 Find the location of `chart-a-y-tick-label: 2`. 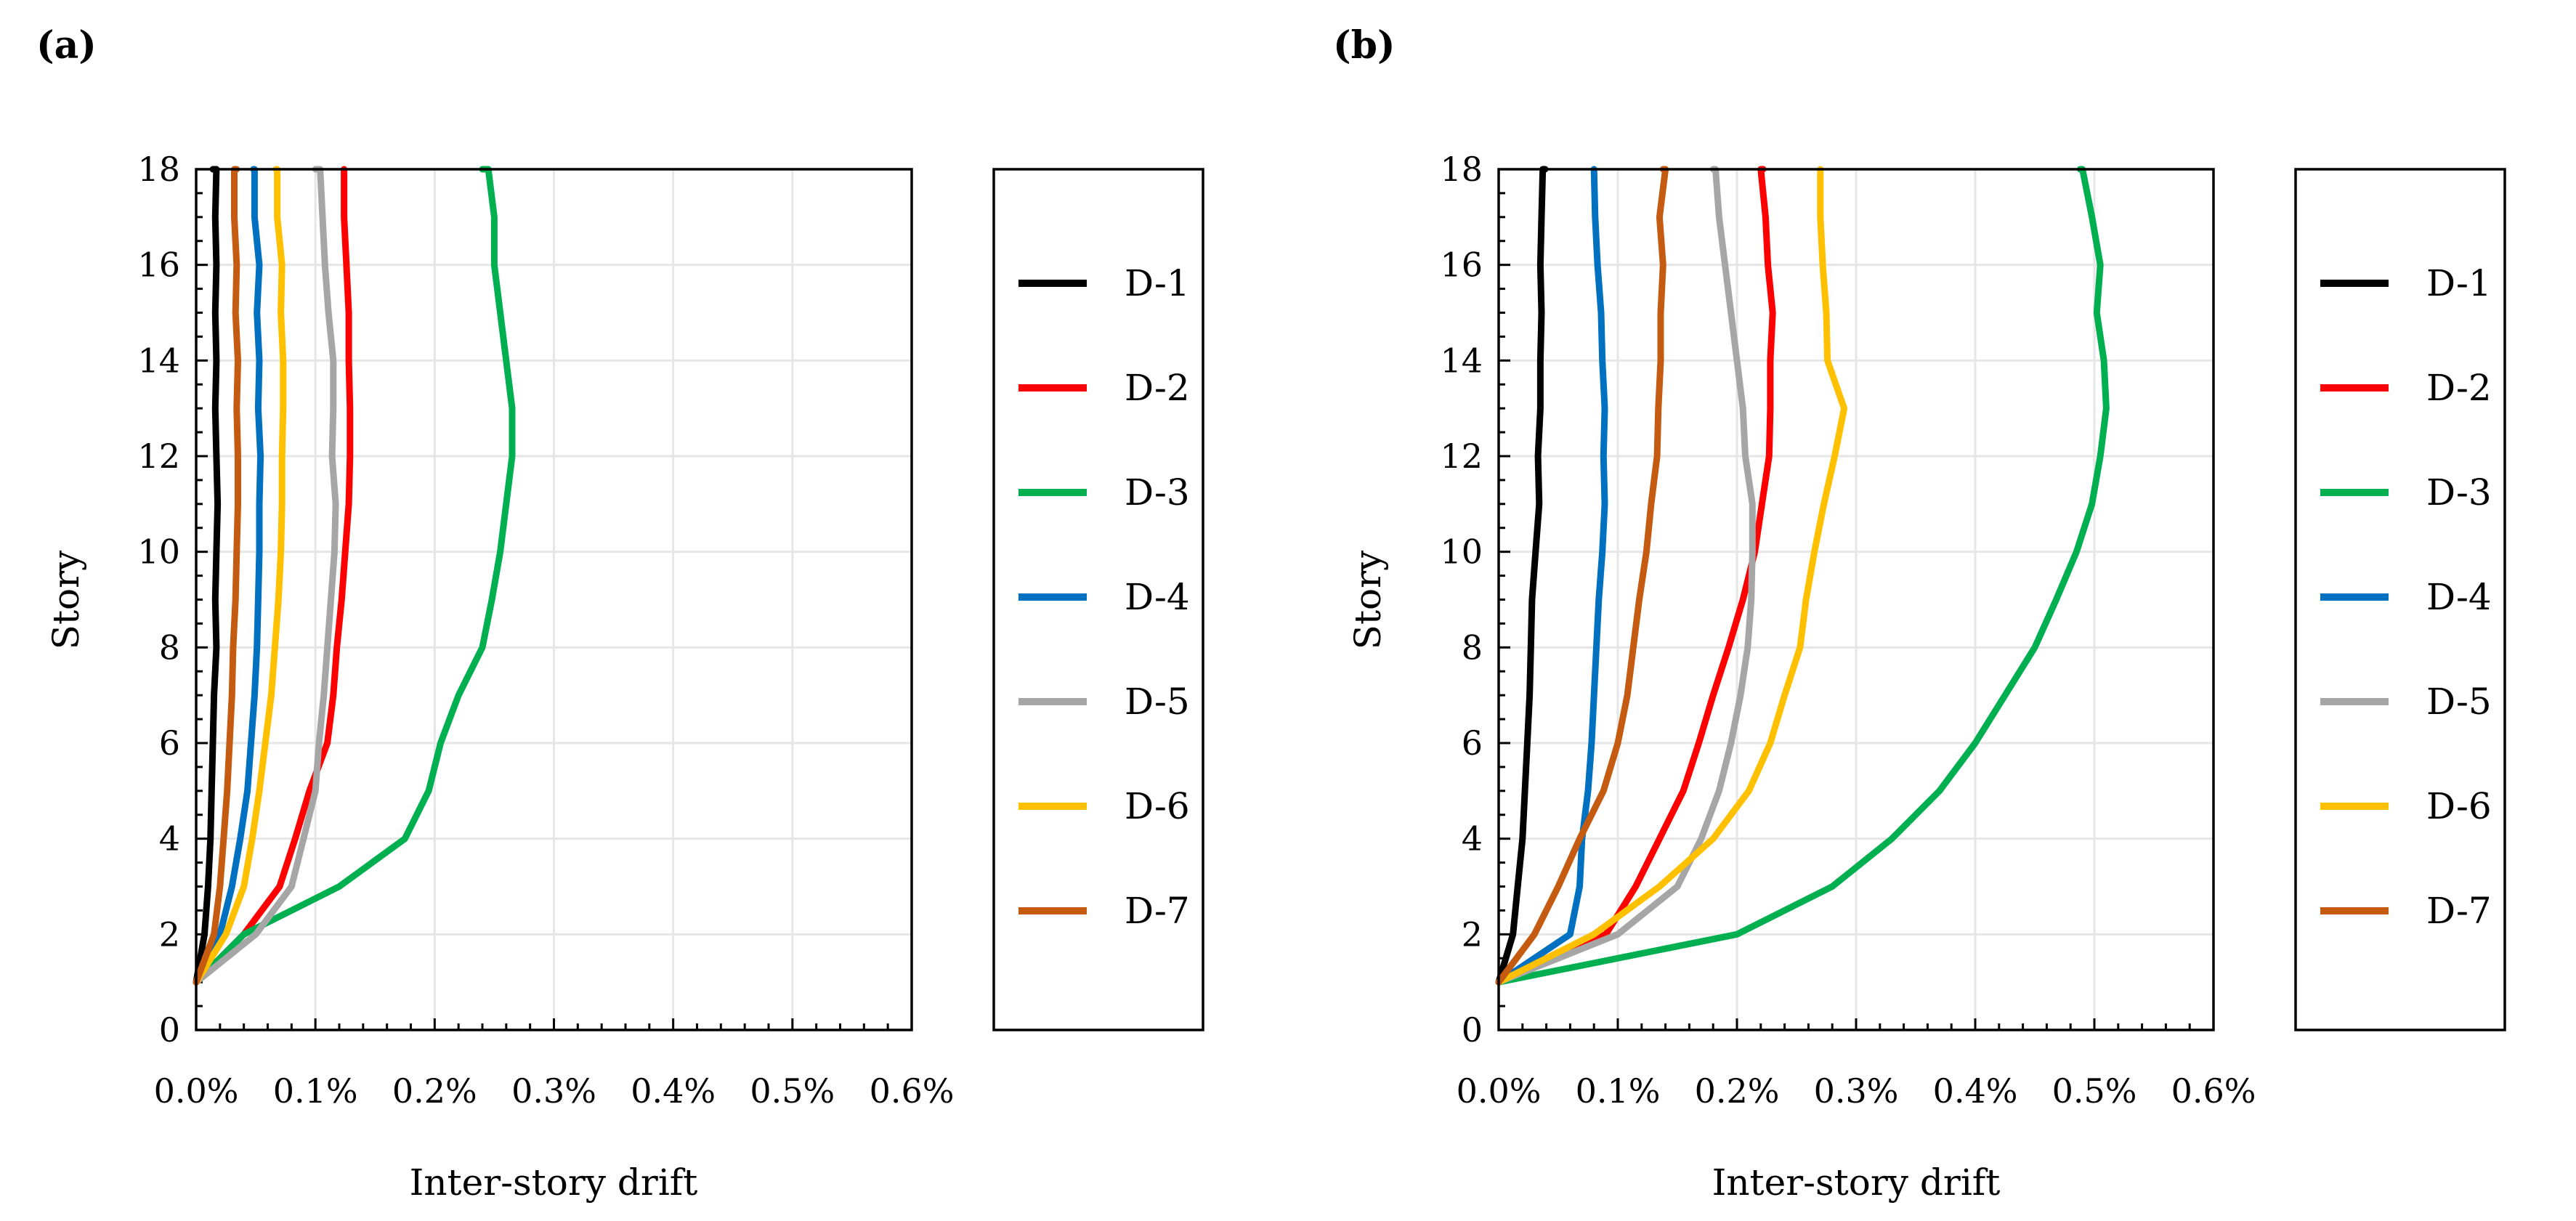

chart-a-y-tick-label: 2 is located at coordinates (169, 934).